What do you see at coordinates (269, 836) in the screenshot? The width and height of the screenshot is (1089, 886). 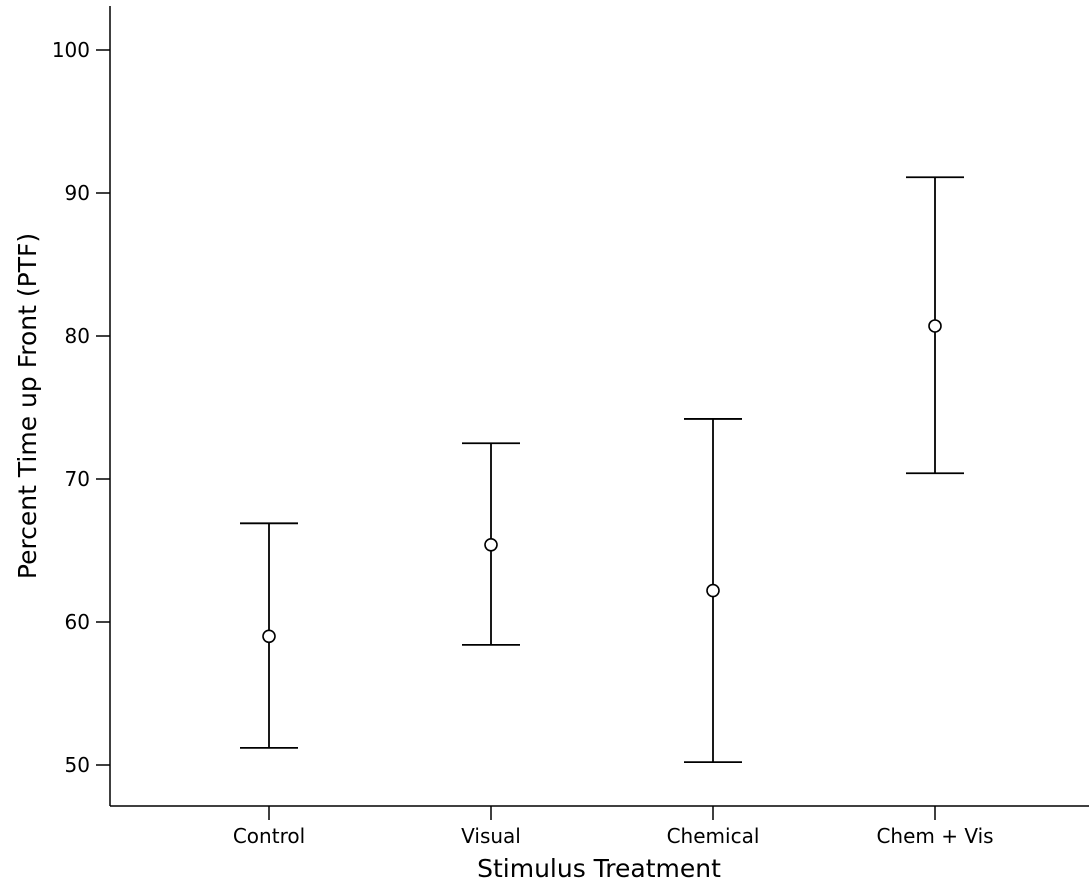 I see `x-tick-label-control: Control` at bounding box center [269, 836].